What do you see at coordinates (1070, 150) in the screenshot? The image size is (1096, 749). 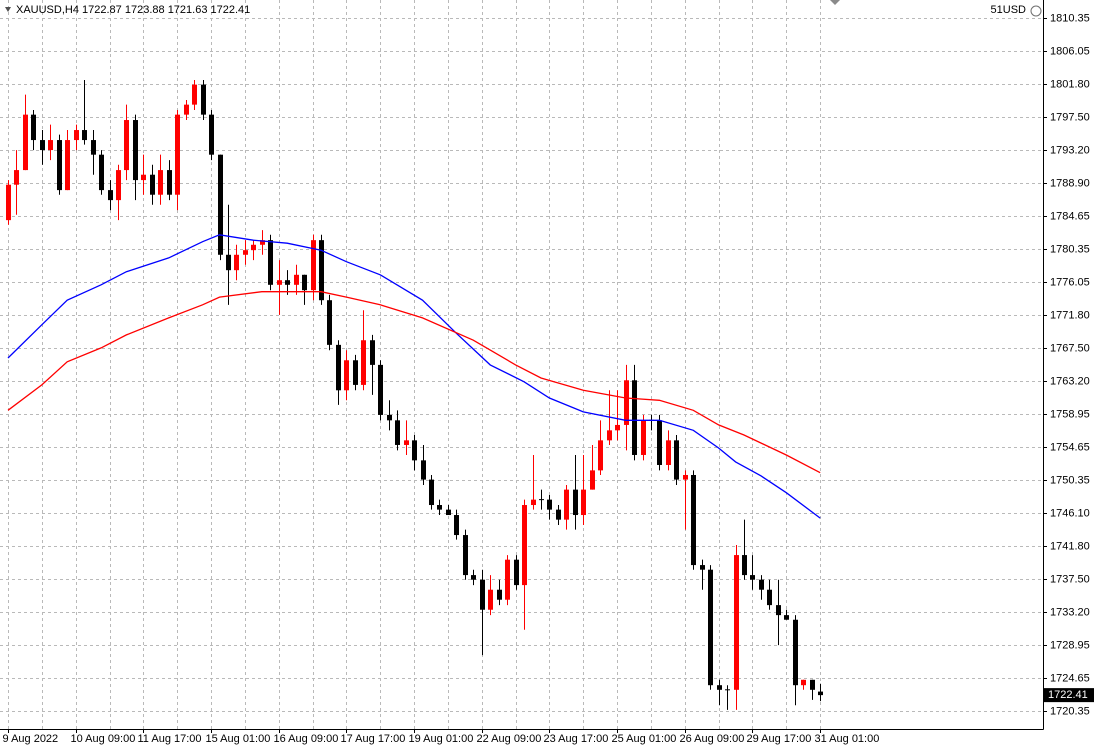 I see `y-tick-label: 1793.20` at bounding box center [1070, 150].